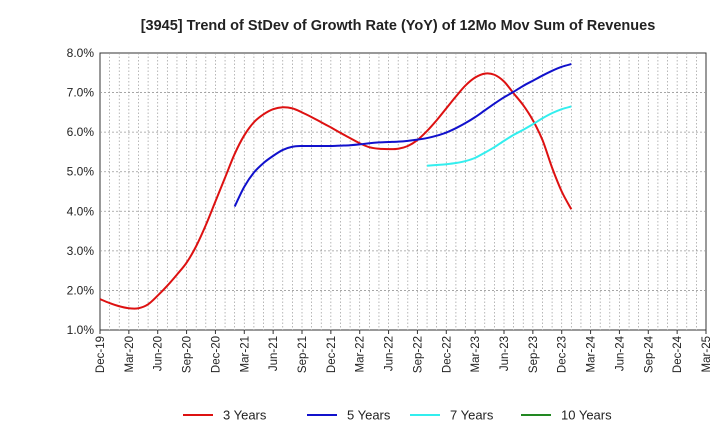 The width and height of the screenshot is (720, 445). I want to click on x-tick-label: Sep-23, so click(534, 354).